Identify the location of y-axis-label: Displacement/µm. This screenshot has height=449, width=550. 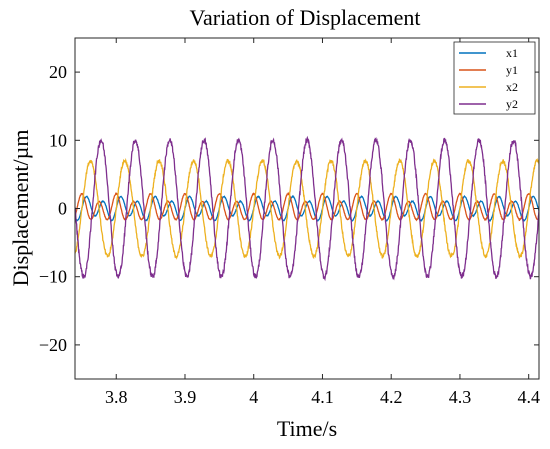
(20, 208).